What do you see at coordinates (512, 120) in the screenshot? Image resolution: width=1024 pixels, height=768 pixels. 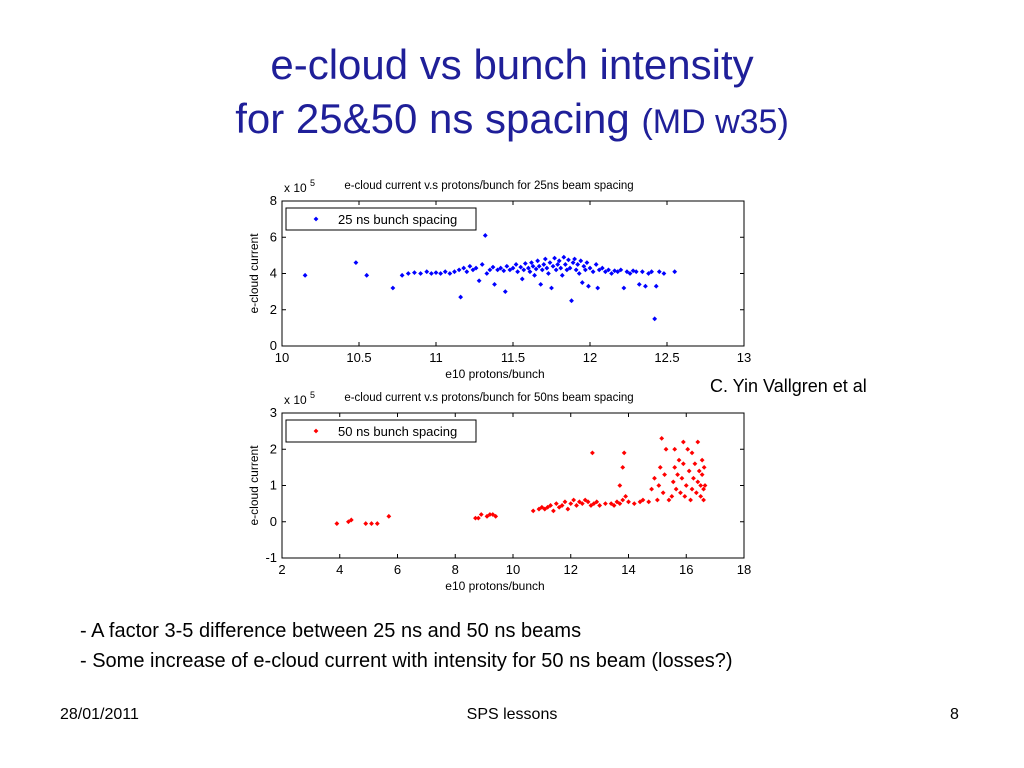 I see `title-line-2: for 25&50 ns spacing (MD w35)` at bounding box center [512, 120].